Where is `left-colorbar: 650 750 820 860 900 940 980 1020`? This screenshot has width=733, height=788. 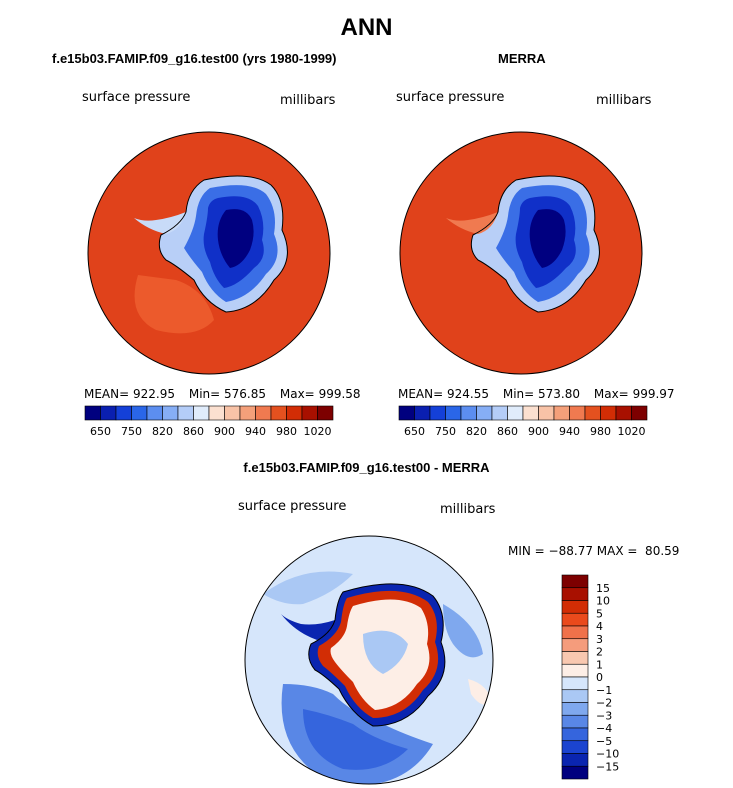 left-colorbar: 650 750 820 860 900 940 980 1020 is located at coordinates (209, 421).